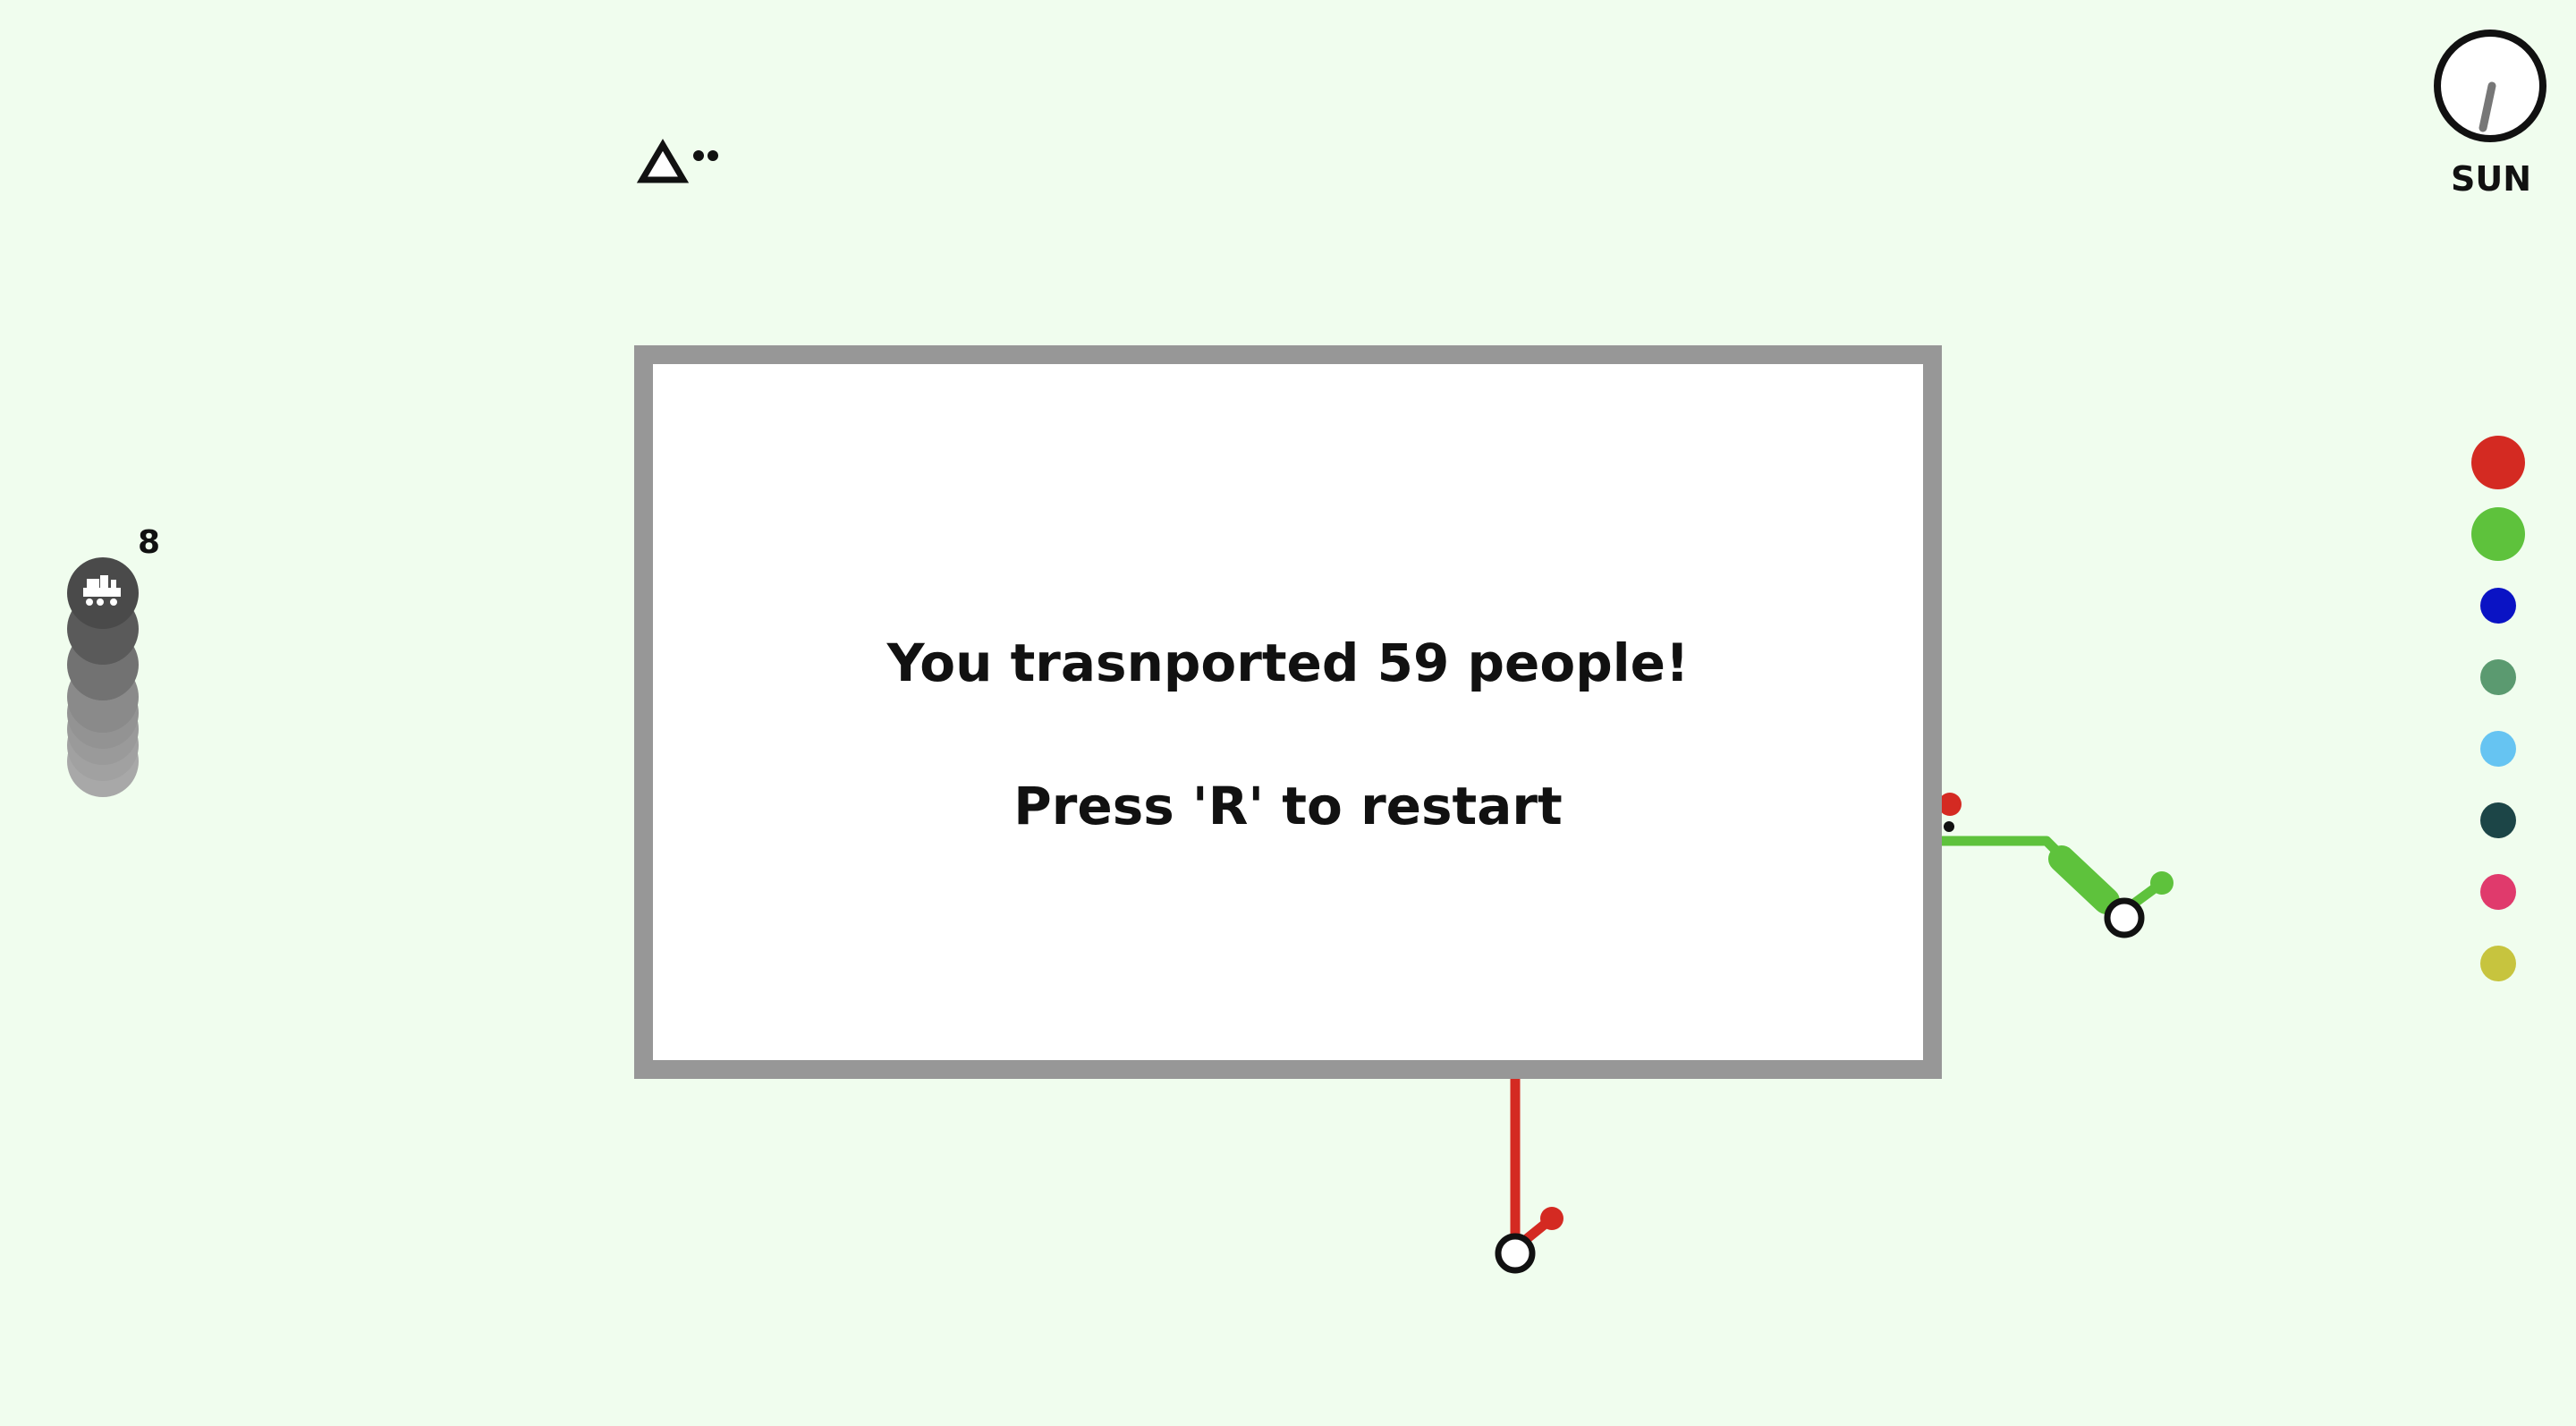  I want to click on line-selector-red, so click(2498, 463).